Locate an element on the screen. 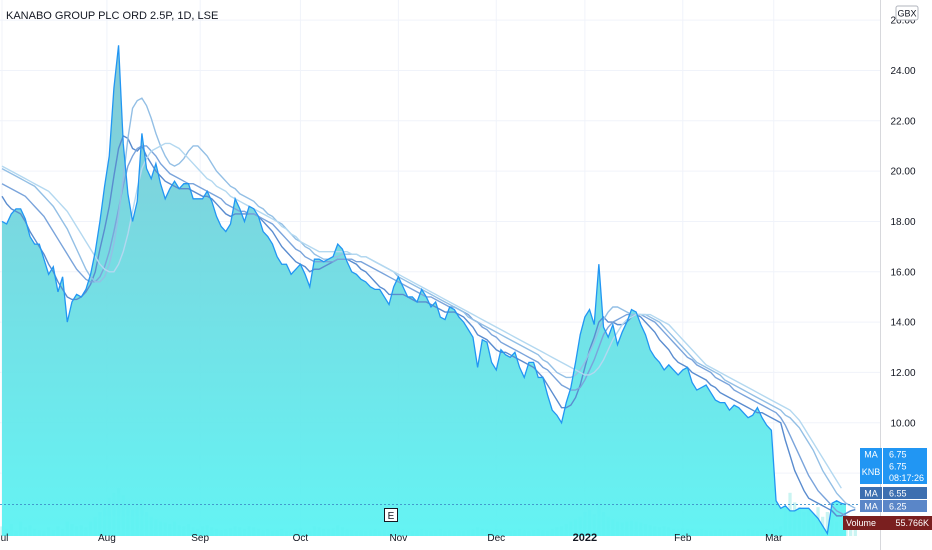  tag-label: KNB is located at coordinates (871, 472).